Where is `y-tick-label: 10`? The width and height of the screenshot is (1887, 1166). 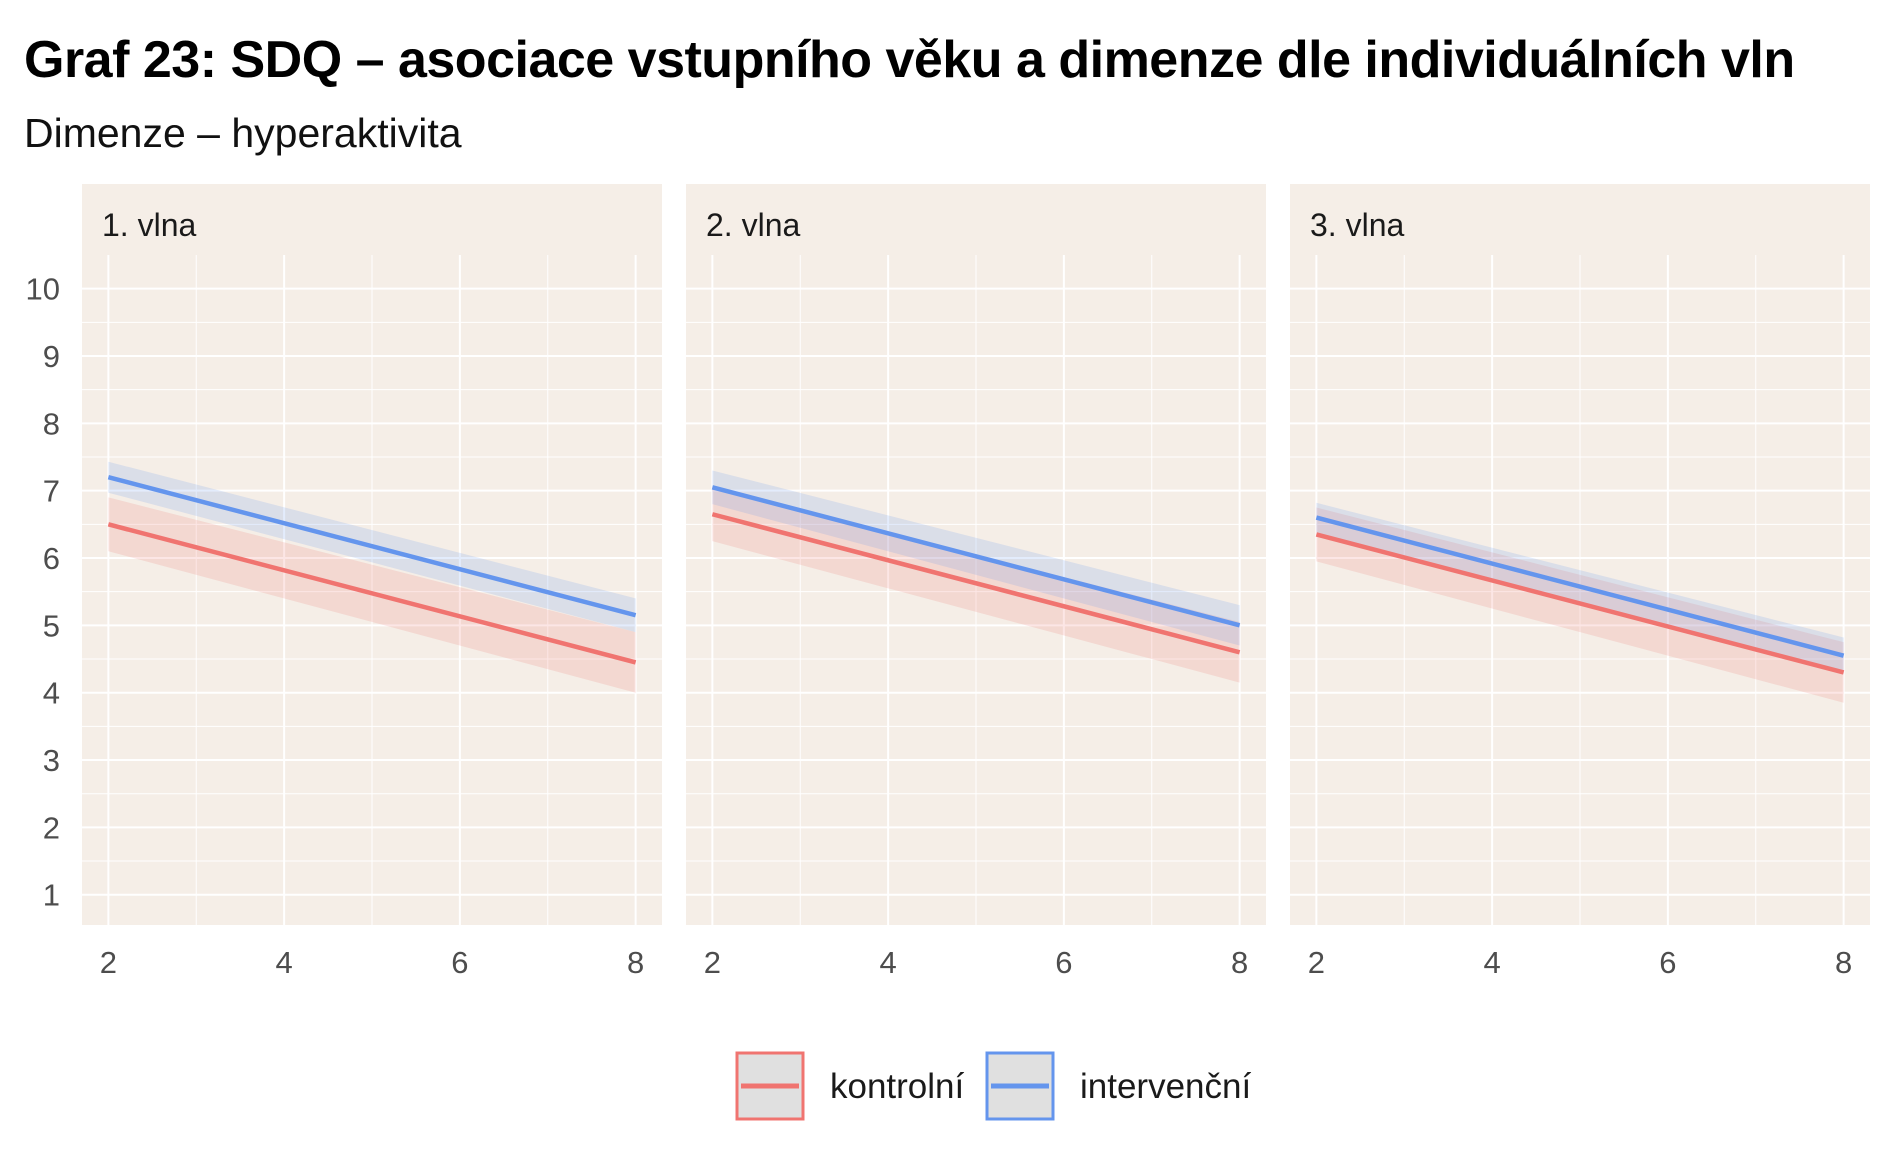
y-tick-label: 10 is located at coordinates (43, 289).